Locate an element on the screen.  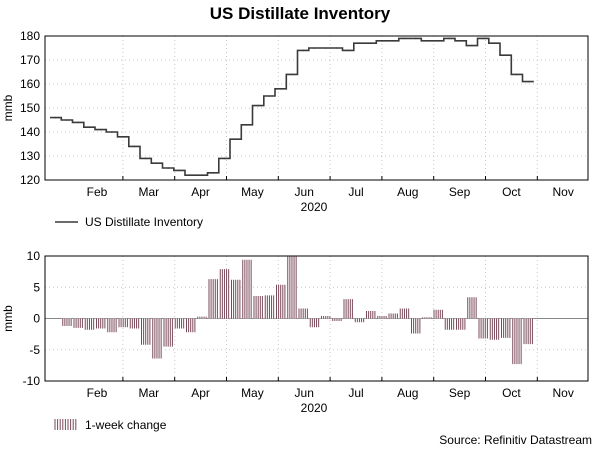
x-tick-label: Jun is located at coordinates (304, 192).